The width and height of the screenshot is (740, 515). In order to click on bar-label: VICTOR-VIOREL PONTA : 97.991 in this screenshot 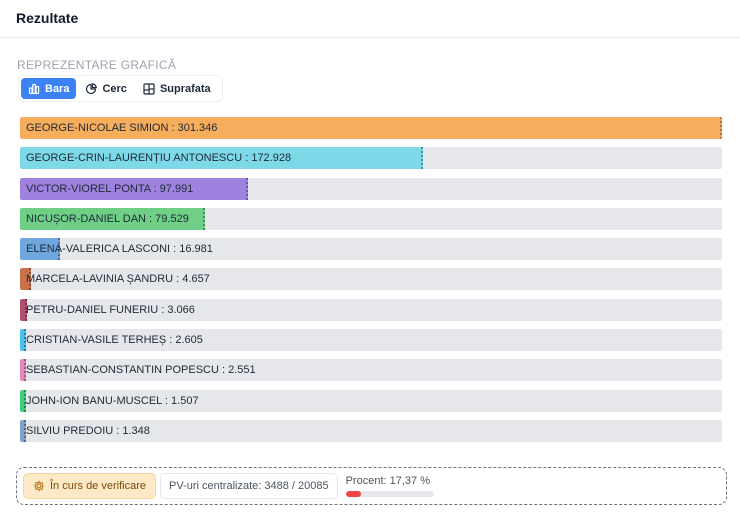, I will do `click(110, 188)`.